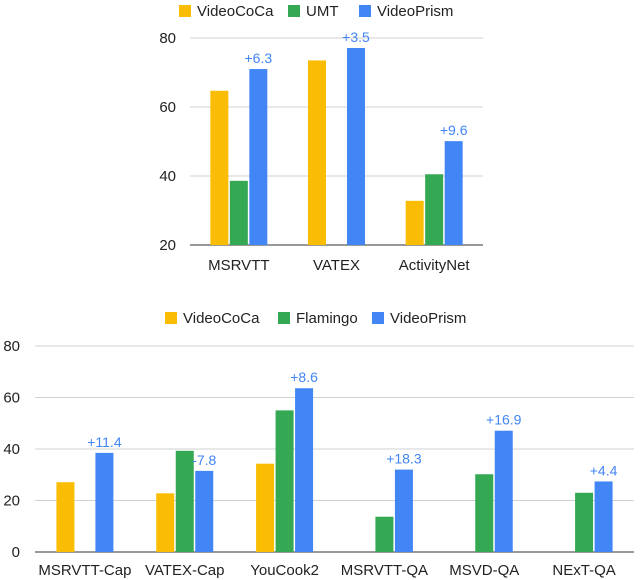  What do you see at coordinates (84, 570) in the screenshot?
I see `x-category-label-msrvtt-cap: MSRVTT-Cap` at bounding box center [84, 570].